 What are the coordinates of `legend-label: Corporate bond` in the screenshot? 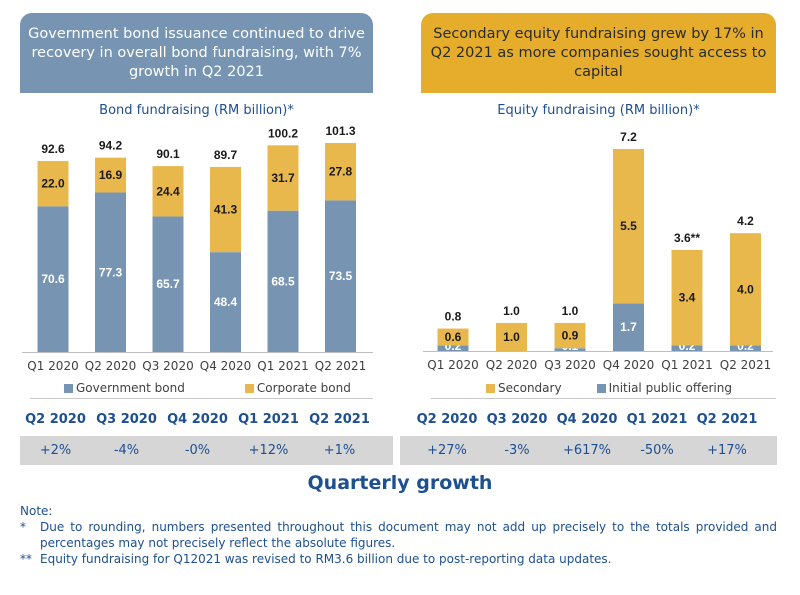 It's located at (303, 388).